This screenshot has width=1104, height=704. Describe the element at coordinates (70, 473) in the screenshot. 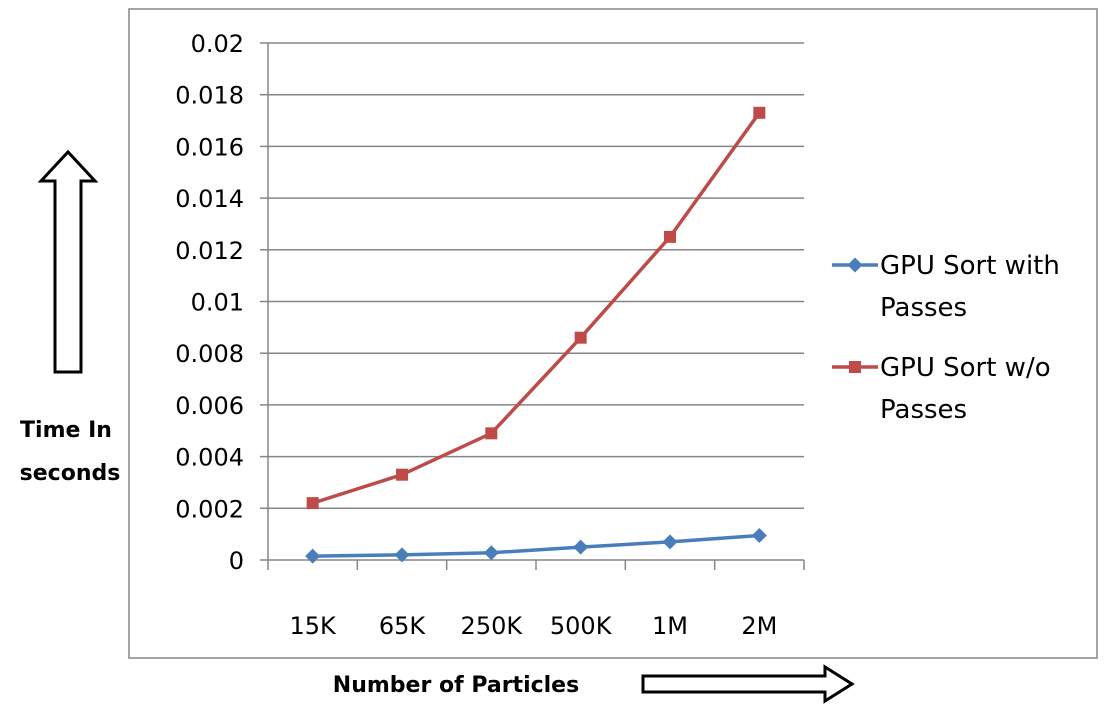

I see `y-axis-title-line-2: seconds` at that location.